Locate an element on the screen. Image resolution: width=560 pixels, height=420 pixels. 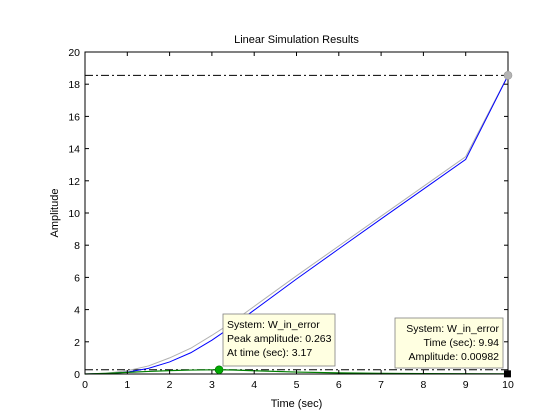
error-line is located at coordinates (296, 372).